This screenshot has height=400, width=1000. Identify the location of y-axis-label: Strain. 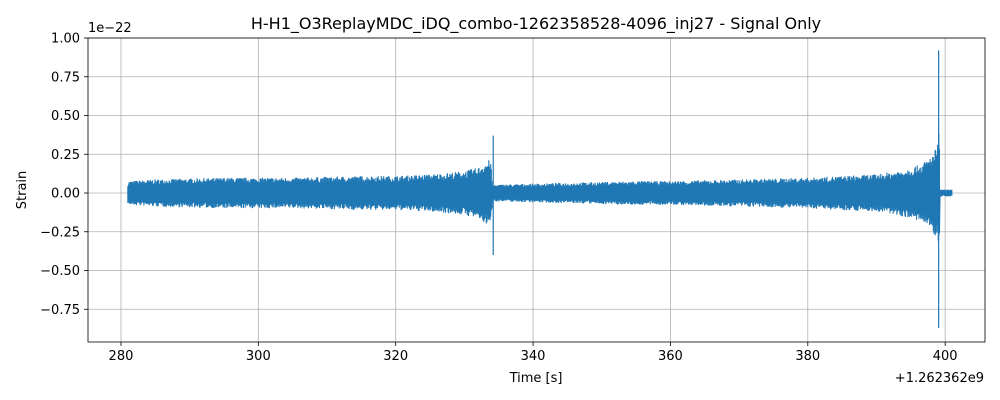
(22, 190).